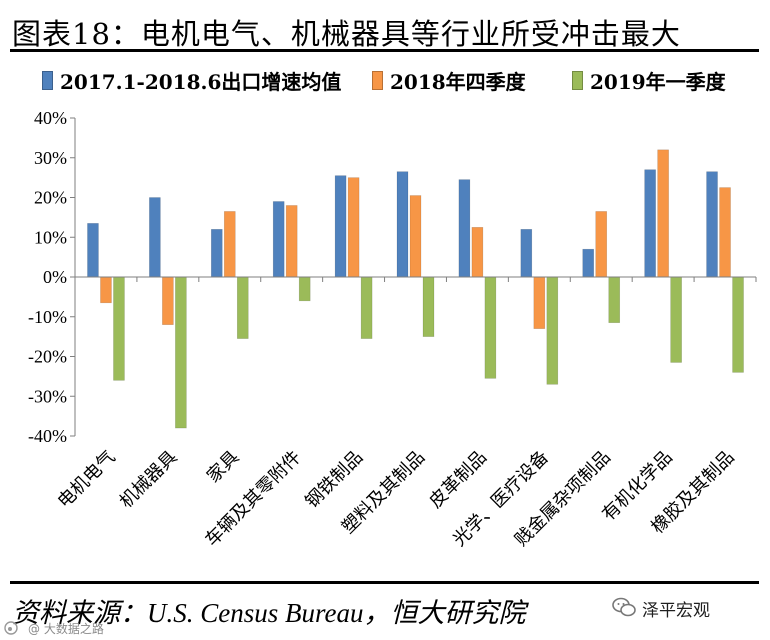  I want to click on weibo-icon, so click(11, 628).